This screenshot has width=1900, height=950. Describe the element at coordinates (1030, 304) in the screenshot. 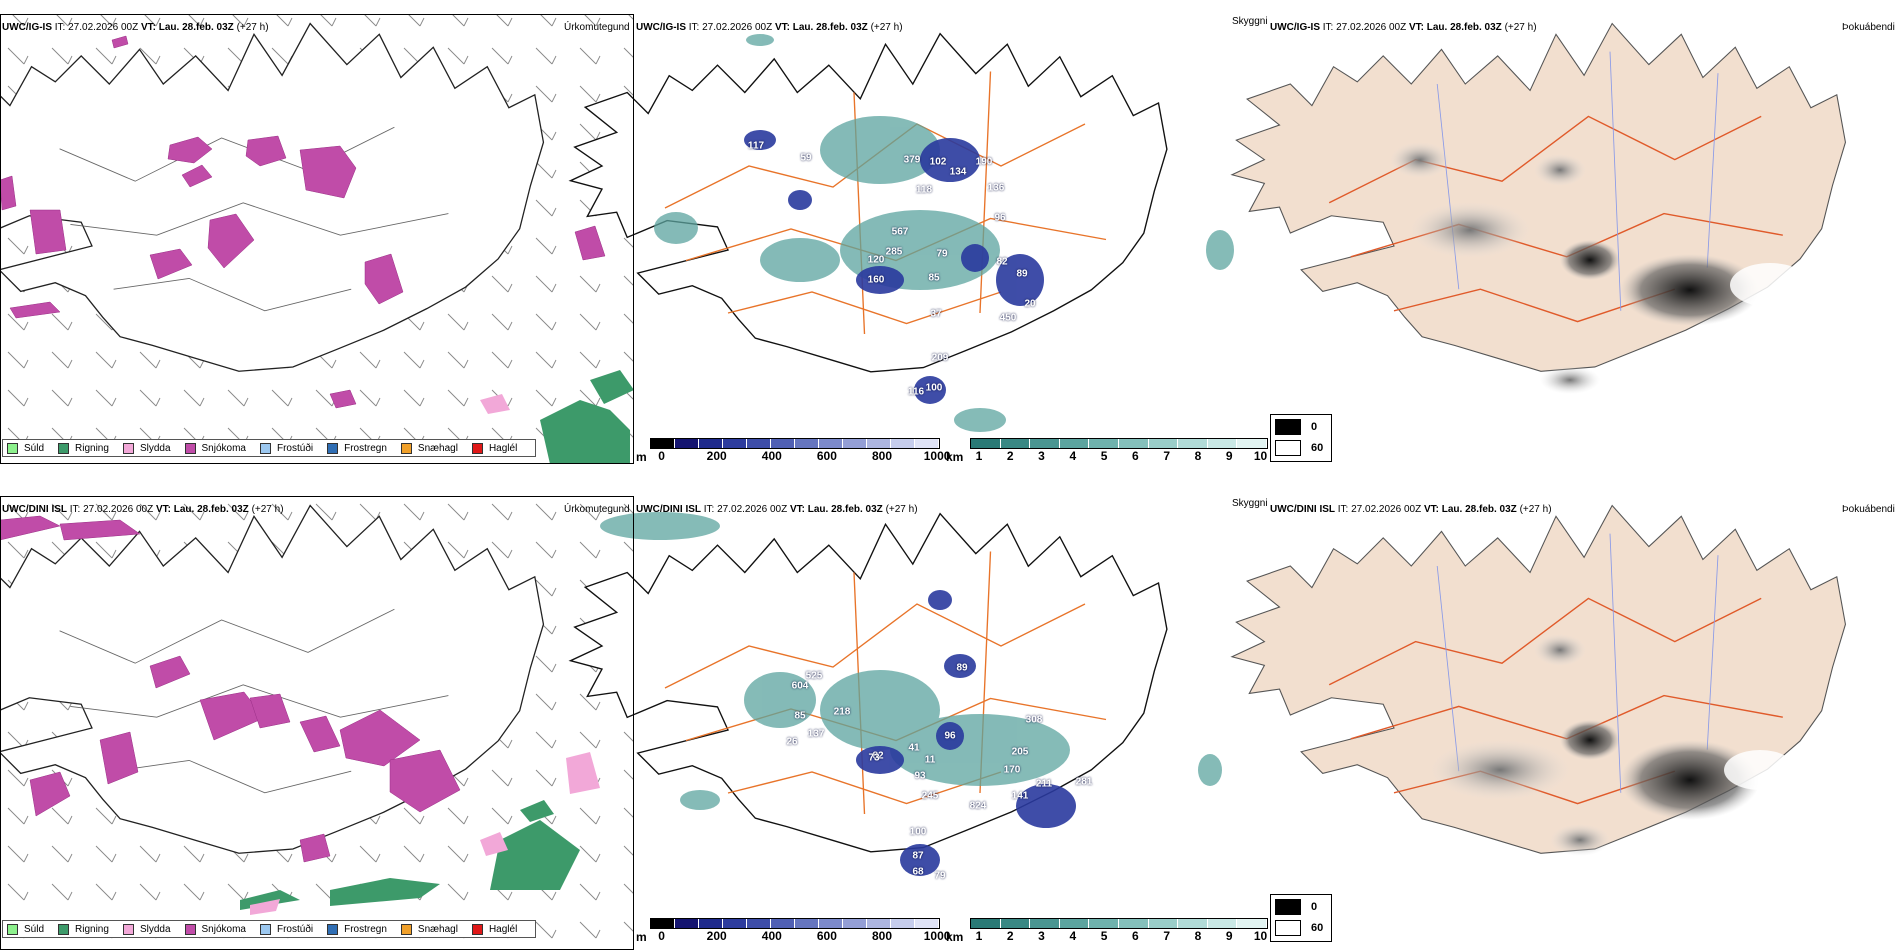

I see `cloud-base-label: 20` at that location.